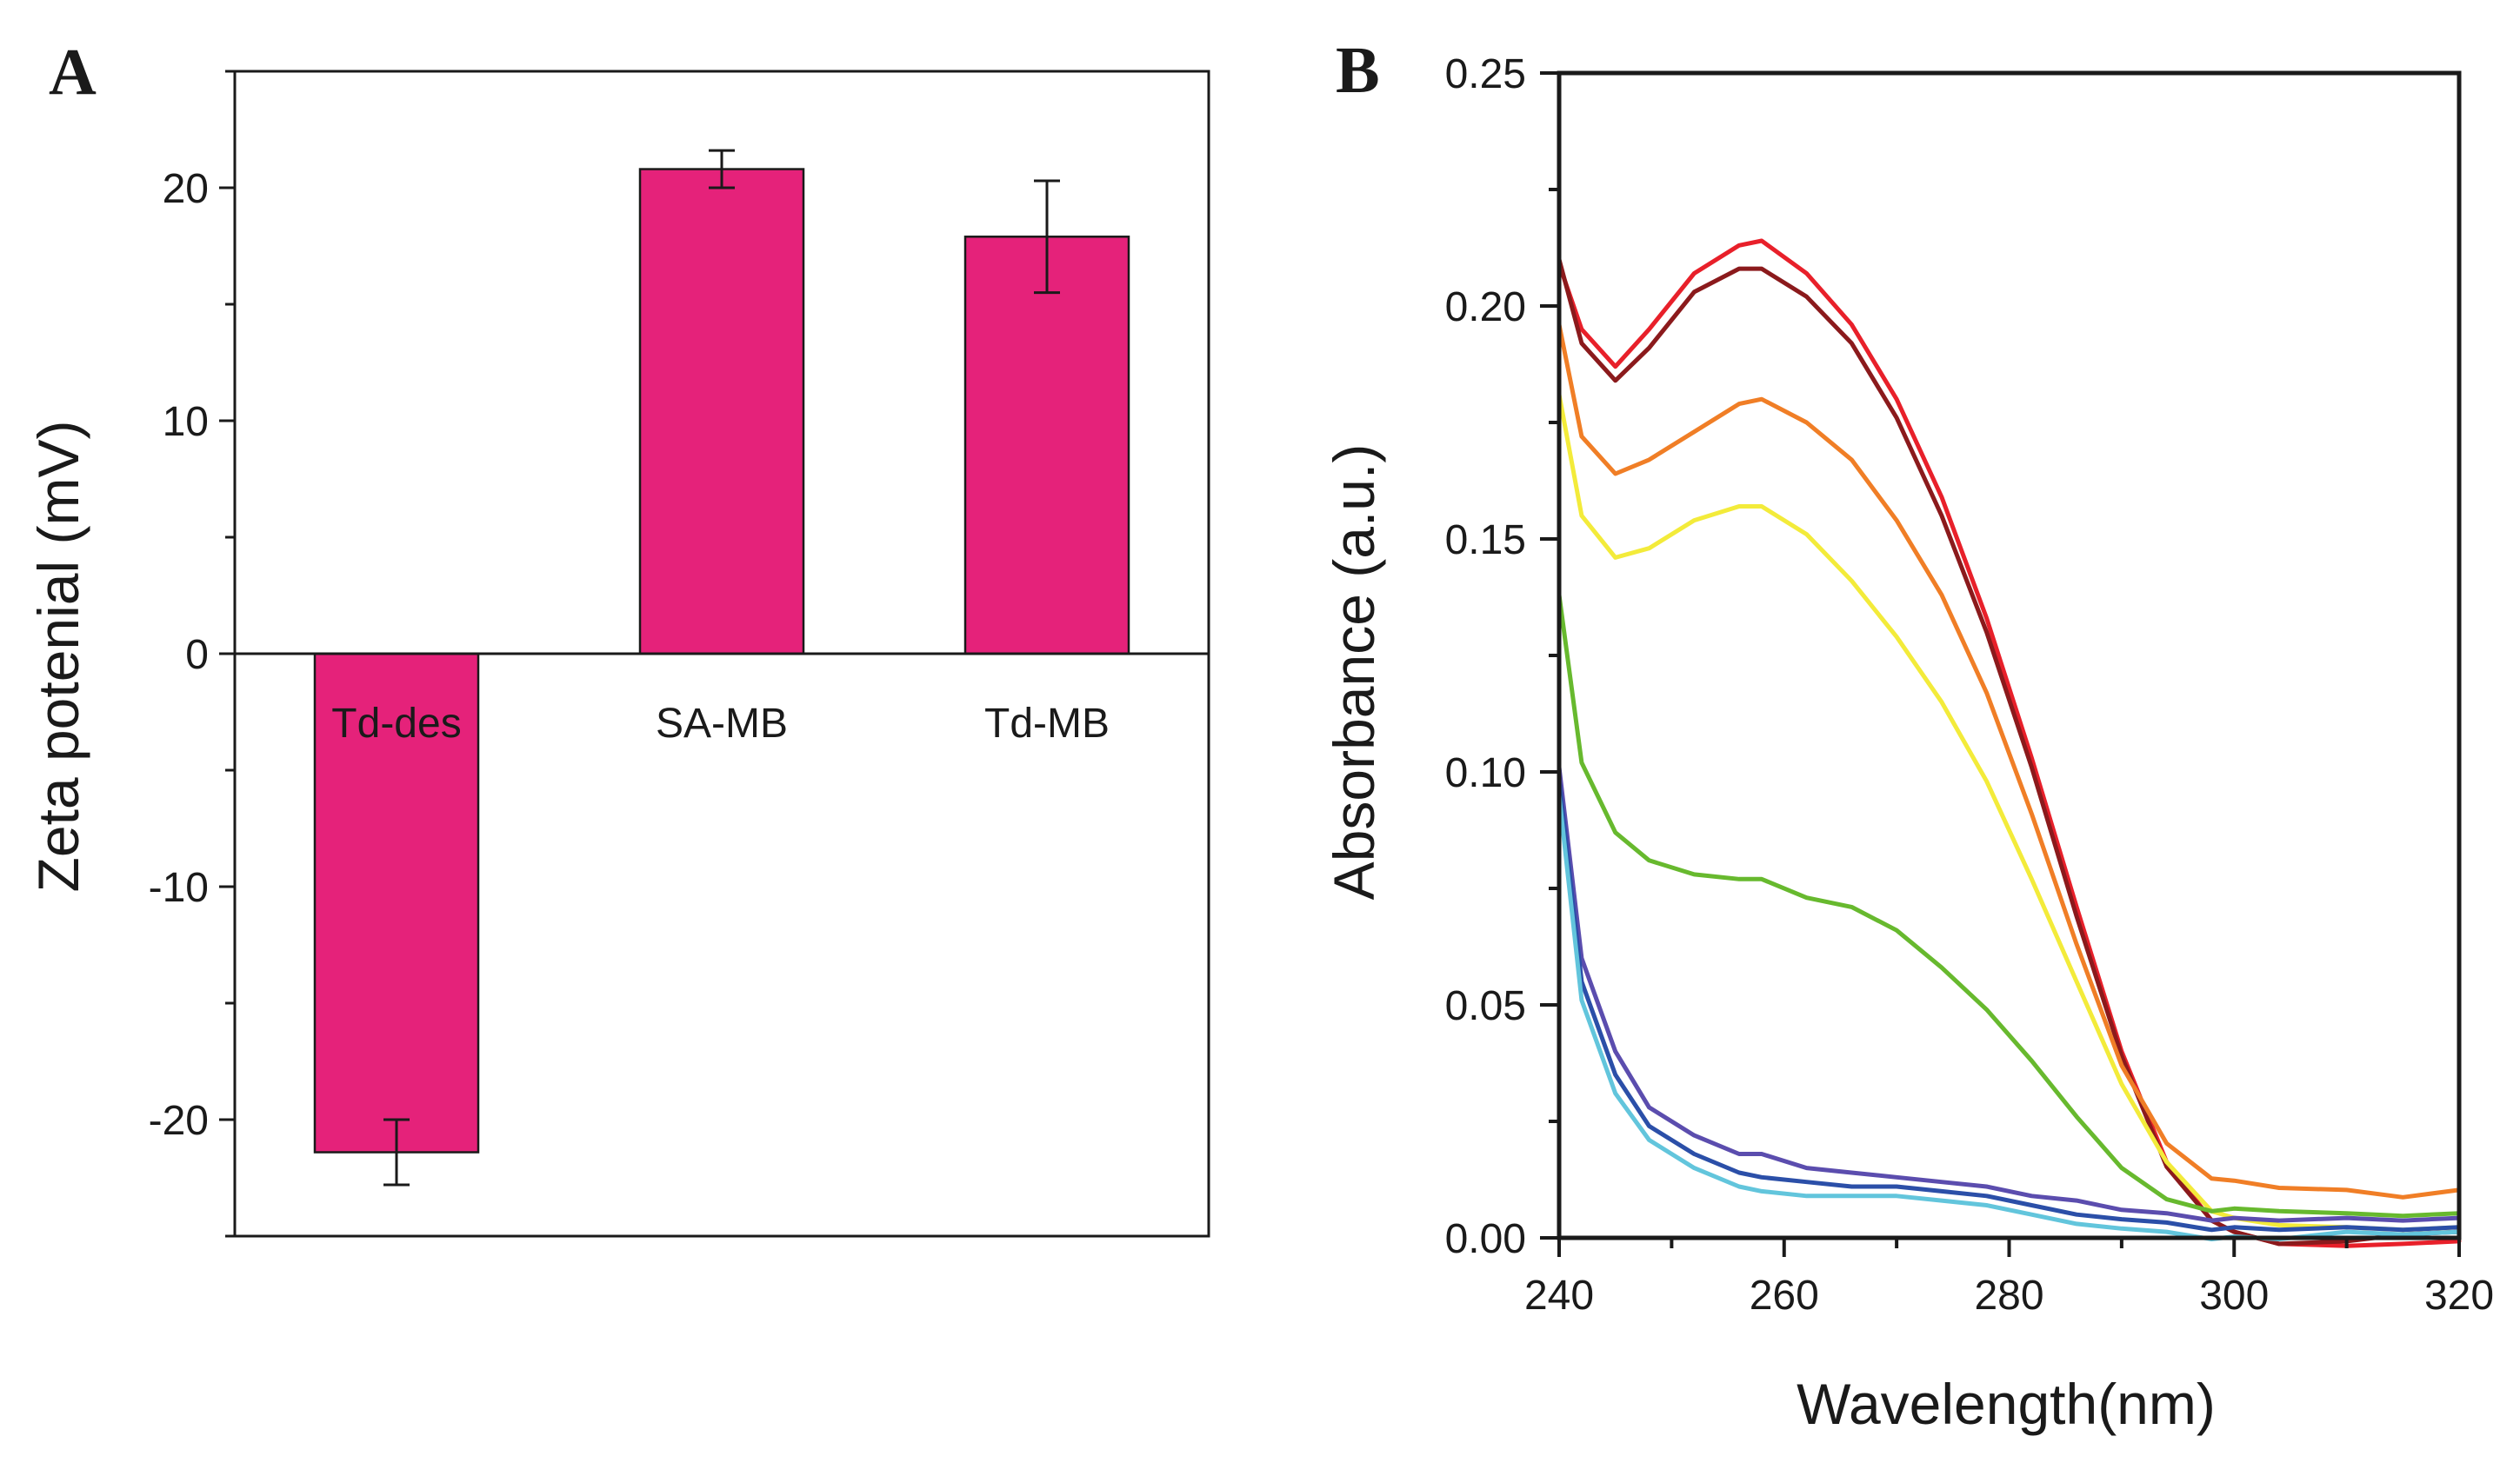  What do you see at coordinates (58, 657) in the screenshot?
I see `y-axis-title-a: Zeta potenial (mV)` at bounding box center [58, 657].